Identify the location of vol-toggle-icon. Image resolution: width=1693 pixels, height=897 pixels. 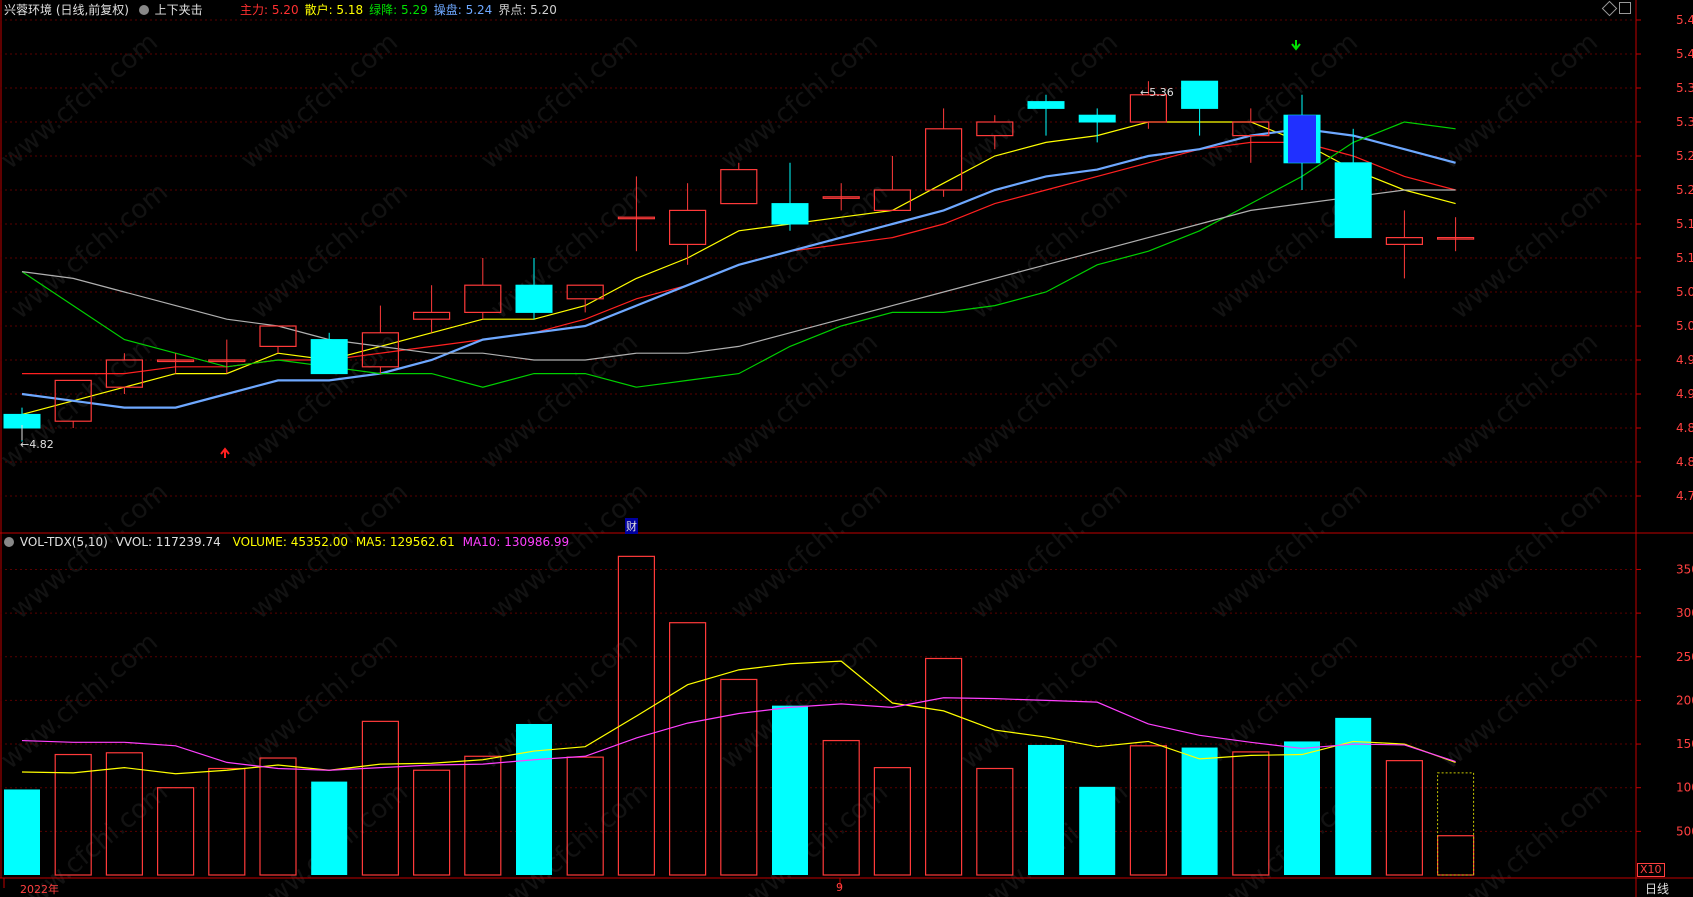
(9, 542).